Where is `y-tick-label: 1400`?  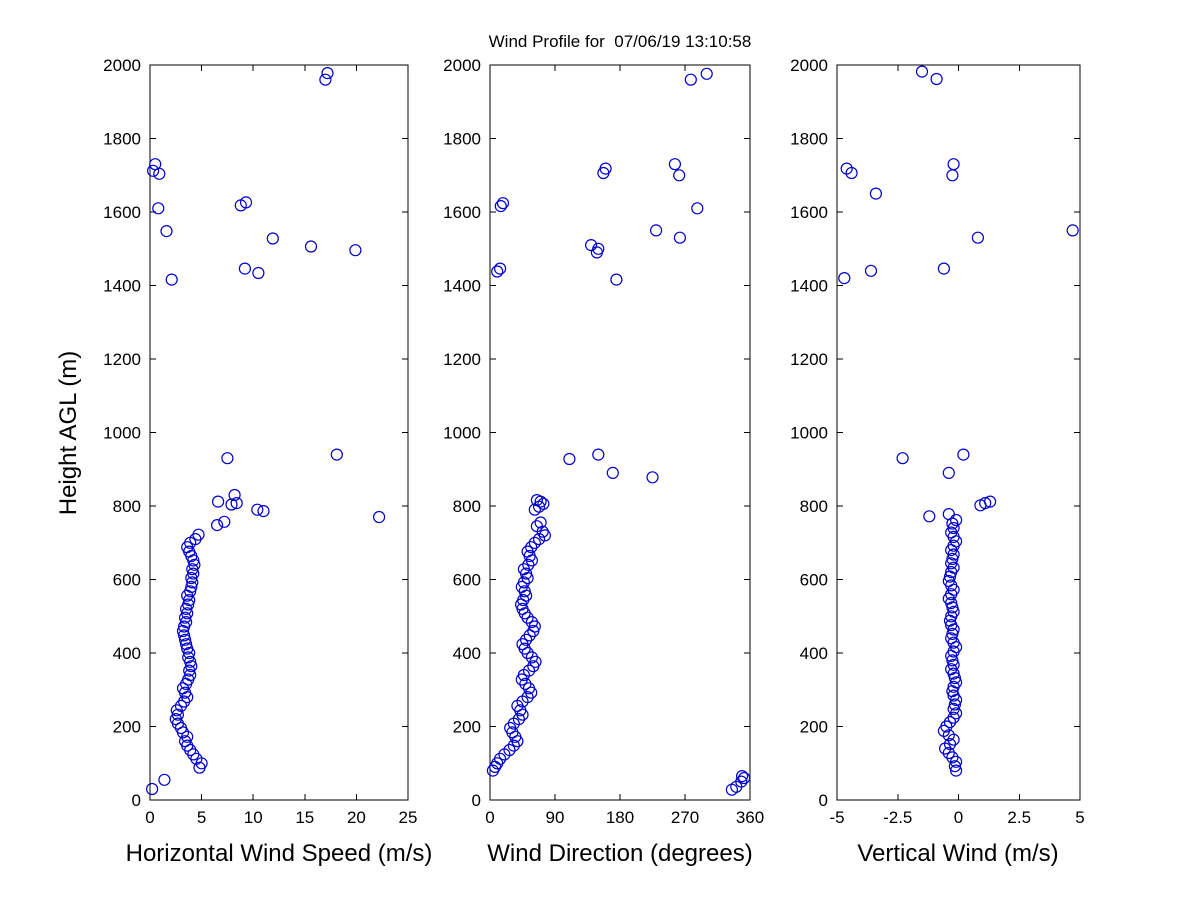 y-tick-label: 1400 is located at coordinates (462, 286).